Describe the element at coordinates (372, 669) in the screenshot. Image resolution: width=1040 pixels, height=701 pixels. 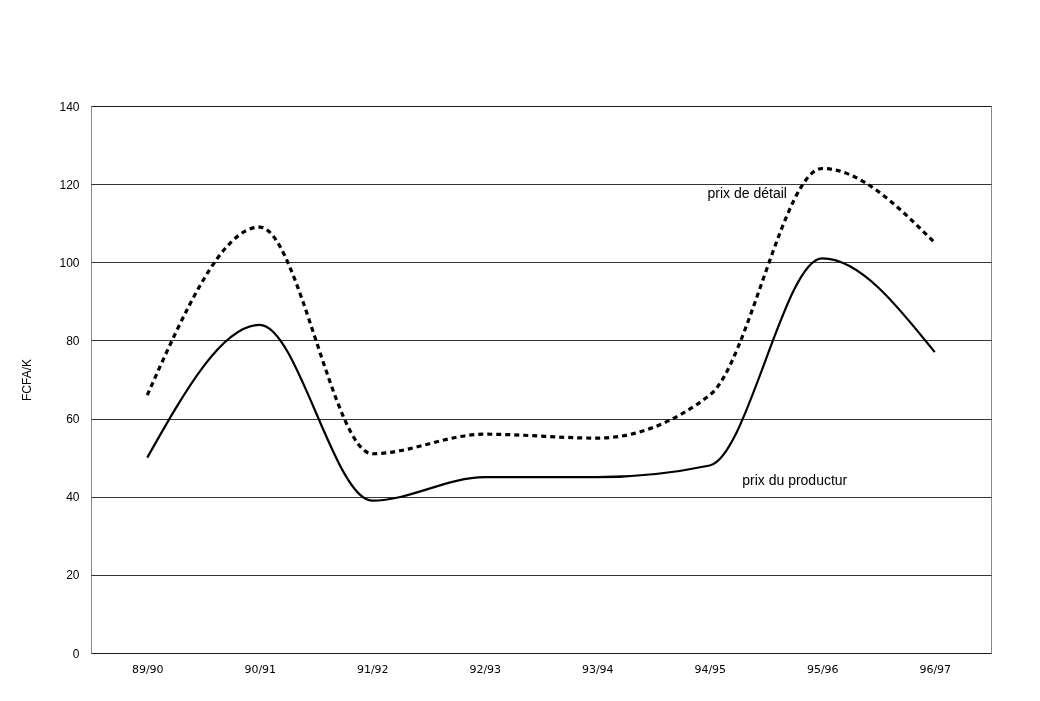
I see `x-tick-label: 91/92` at that location.